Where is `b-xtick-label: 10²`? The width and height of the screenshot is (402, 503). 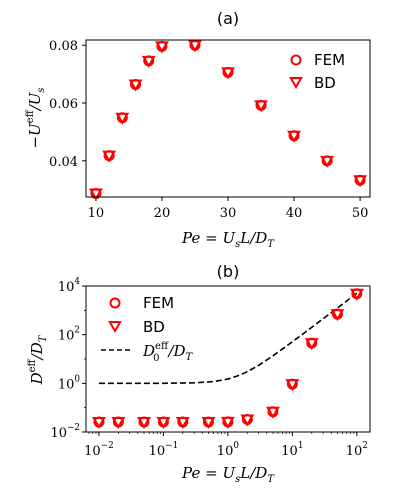
b-xtick-label: 10² is located at coordinates (357, 450).